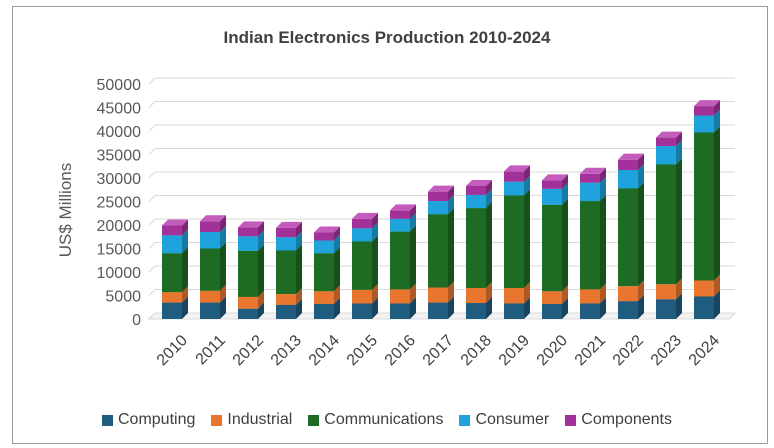 The width and height of the screenshot is (774, 448). I want to click on bar-communications-2017, so click(438, 251).